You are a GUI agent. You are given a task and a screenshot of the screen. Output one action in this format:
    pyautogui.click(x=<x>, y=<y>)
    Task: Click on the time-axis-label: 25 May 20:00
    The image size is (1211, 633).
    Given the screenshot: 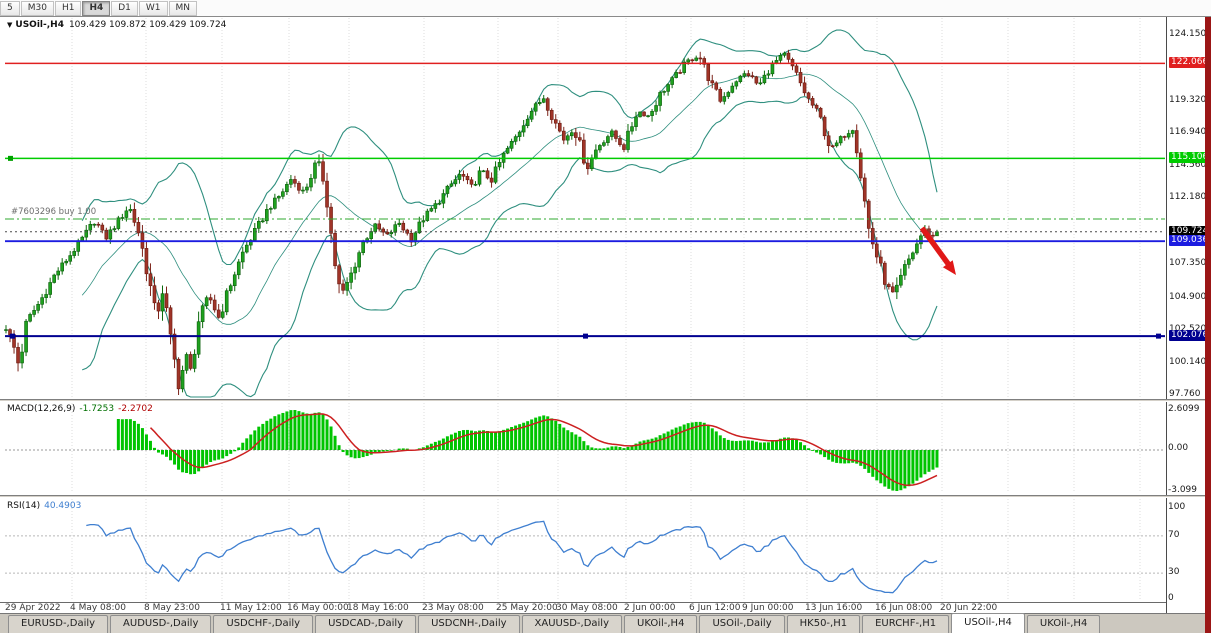 What is the action you would take?
    pyautogui.click(x=527, y=608)
    